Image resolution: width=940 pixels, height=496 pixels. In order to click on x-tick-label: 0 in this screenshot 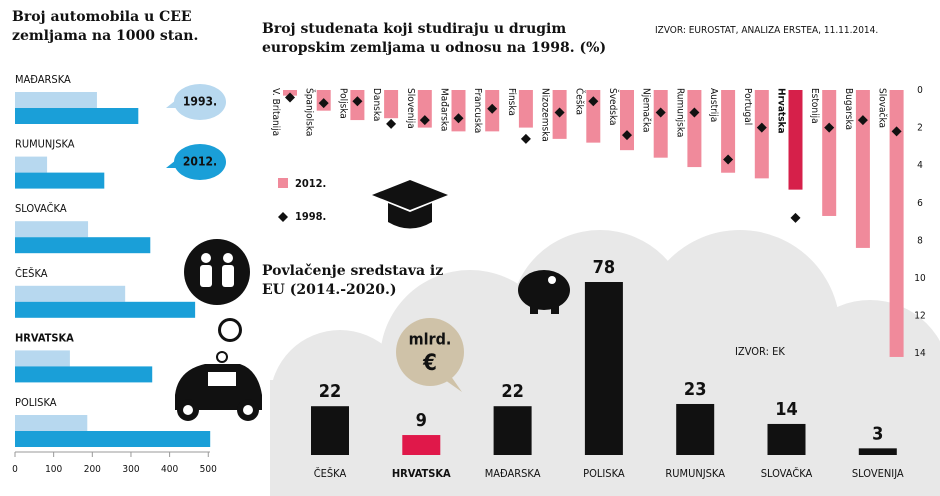, I will do `click(15, 469)`.